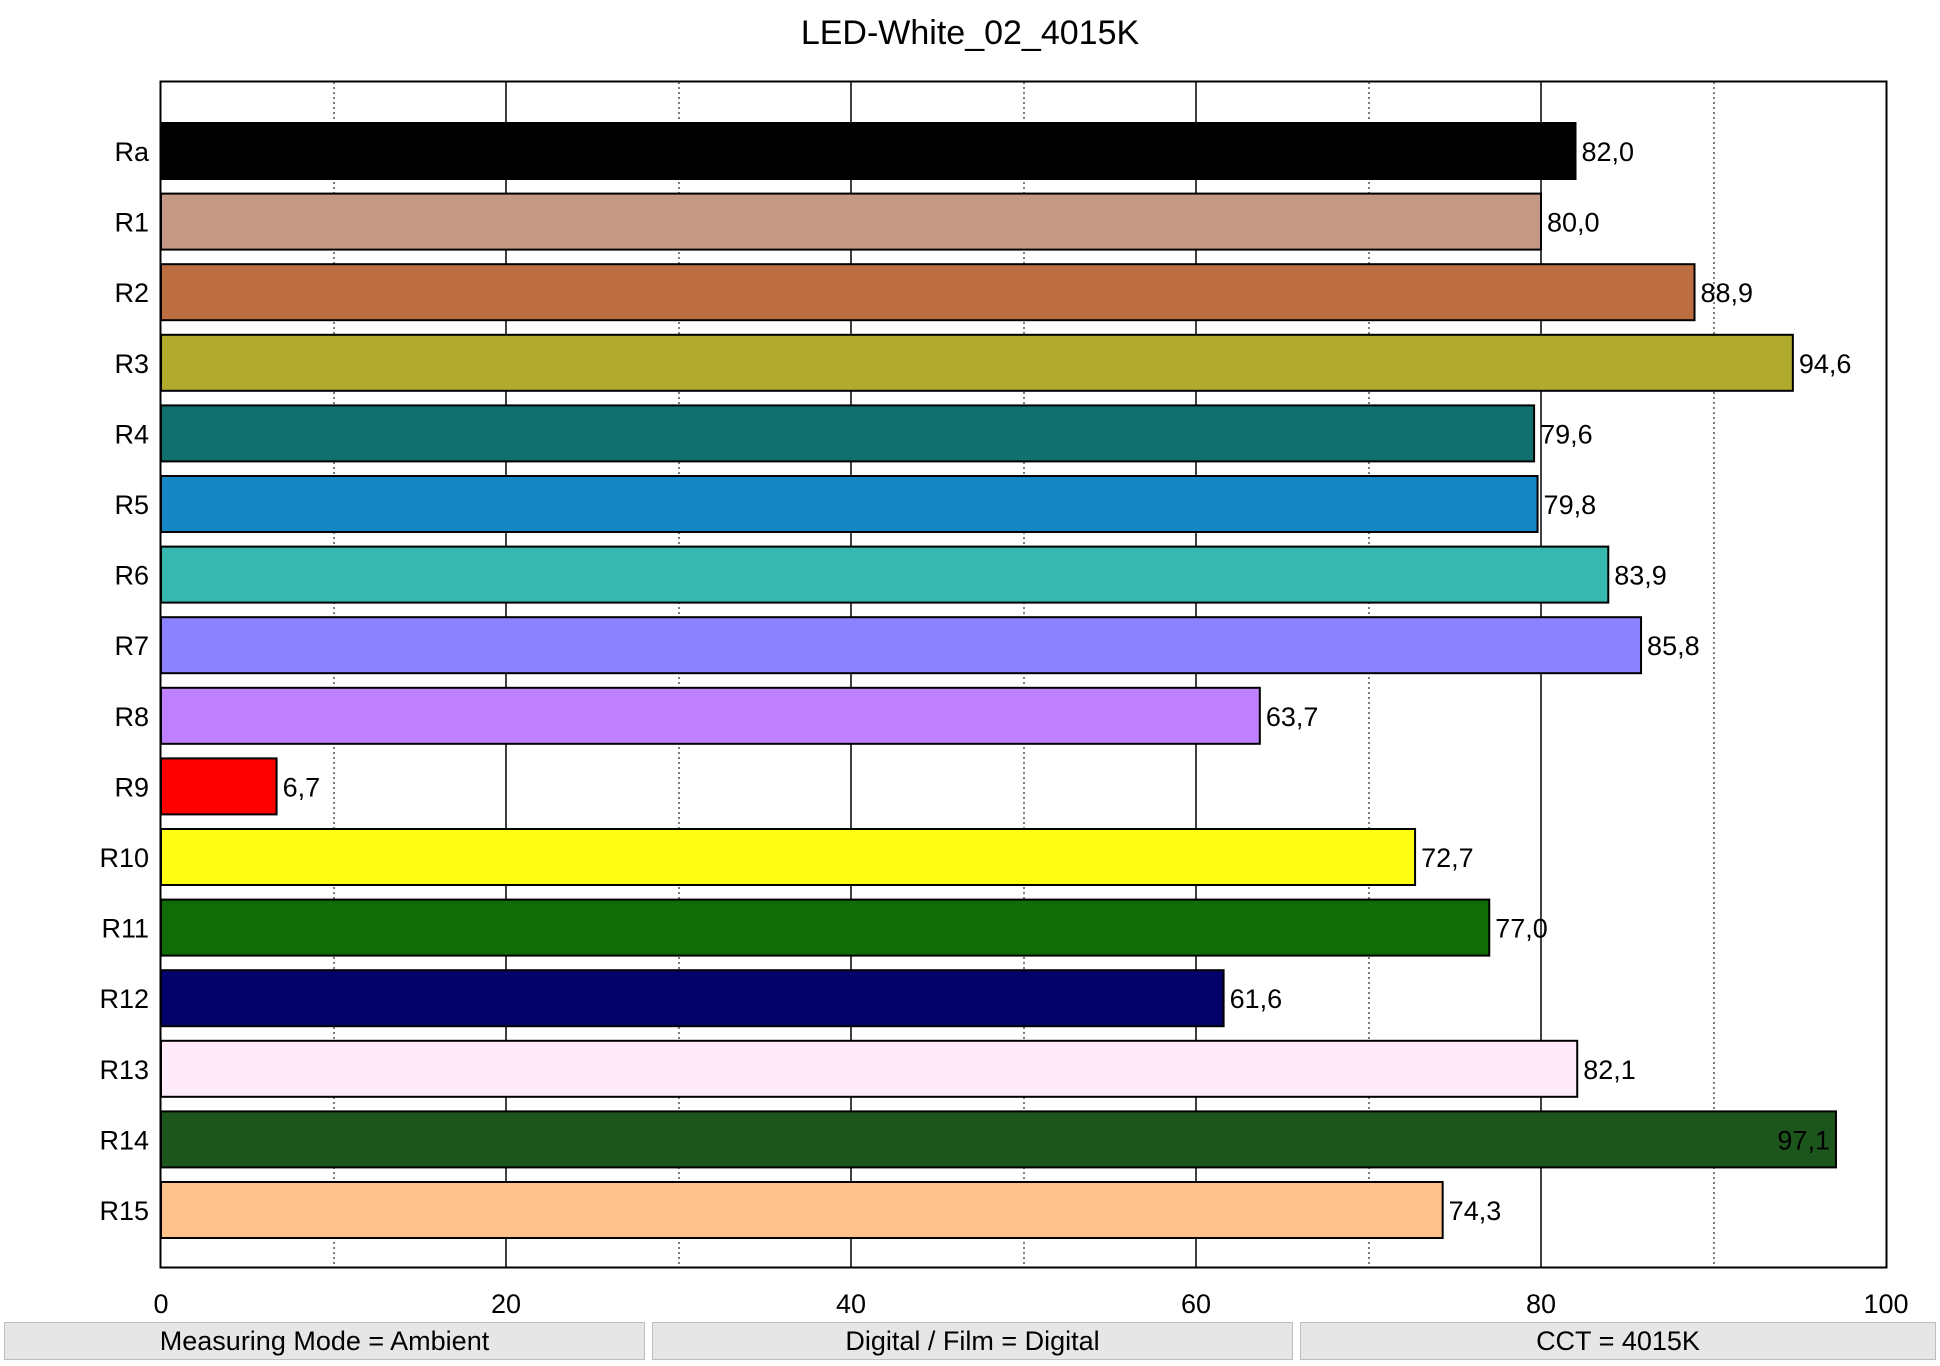 The image size is (1940, 1366). What do you see at coordinates (131, 787) in the screenshot?
I see `category-label: R9` at bounding box center [131, 787].